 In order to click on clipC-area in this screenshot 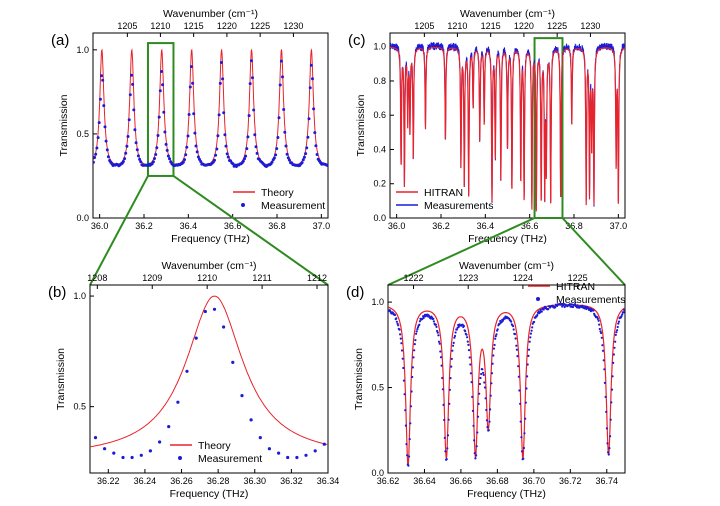, I will do `click(507, 127)`.